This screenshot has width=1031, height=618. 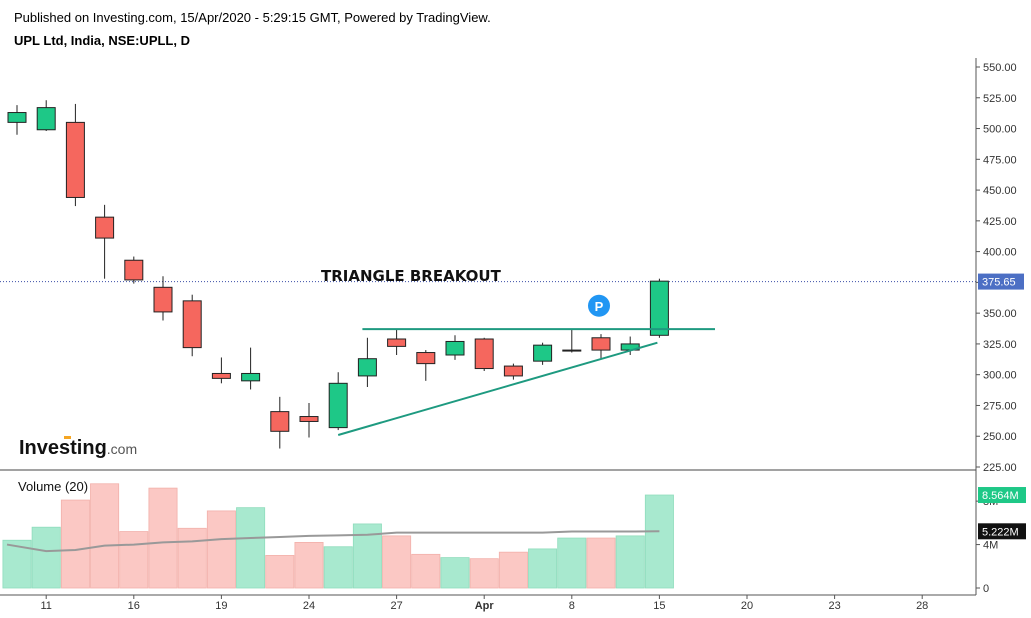 I want to click on x-tick-label: 8, so click(x=572, y=606).